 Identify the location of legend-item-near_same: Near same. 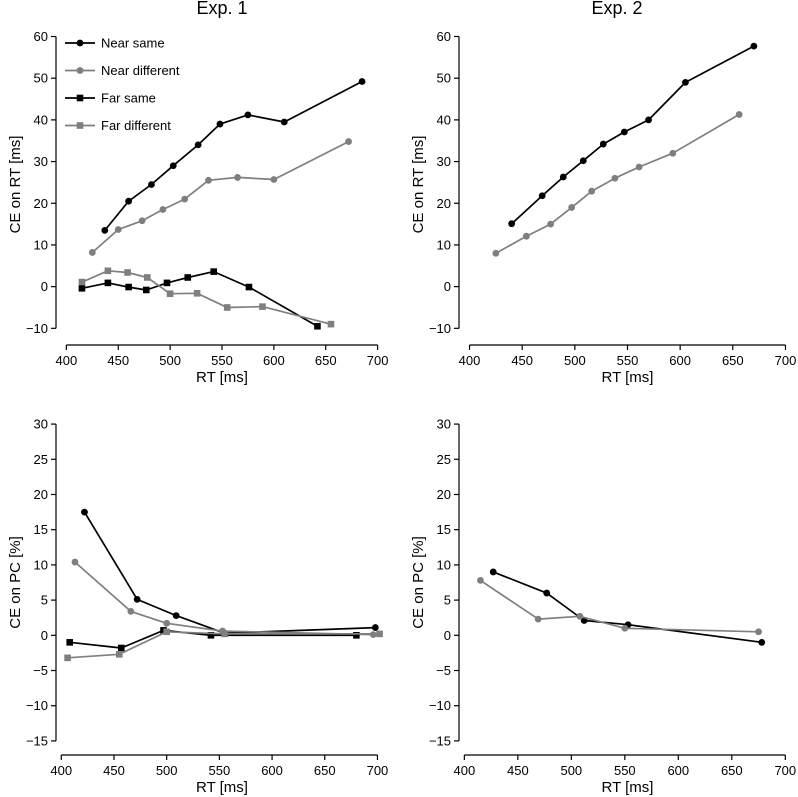
(115, 43).